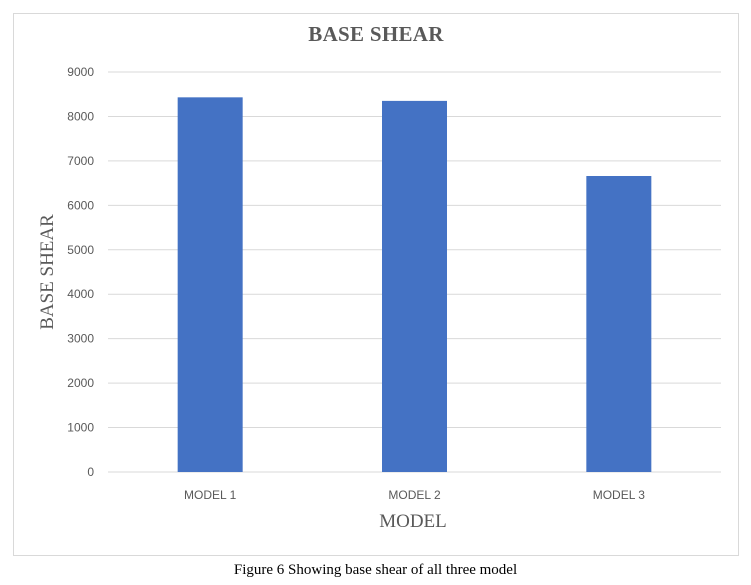 Image resolution: width=751 pixels, height=585 pixels. What do you see at coordinates (80, 205) in the screenshot?
I see `y-tick-label: 6000` at bounding box center [80, 205].